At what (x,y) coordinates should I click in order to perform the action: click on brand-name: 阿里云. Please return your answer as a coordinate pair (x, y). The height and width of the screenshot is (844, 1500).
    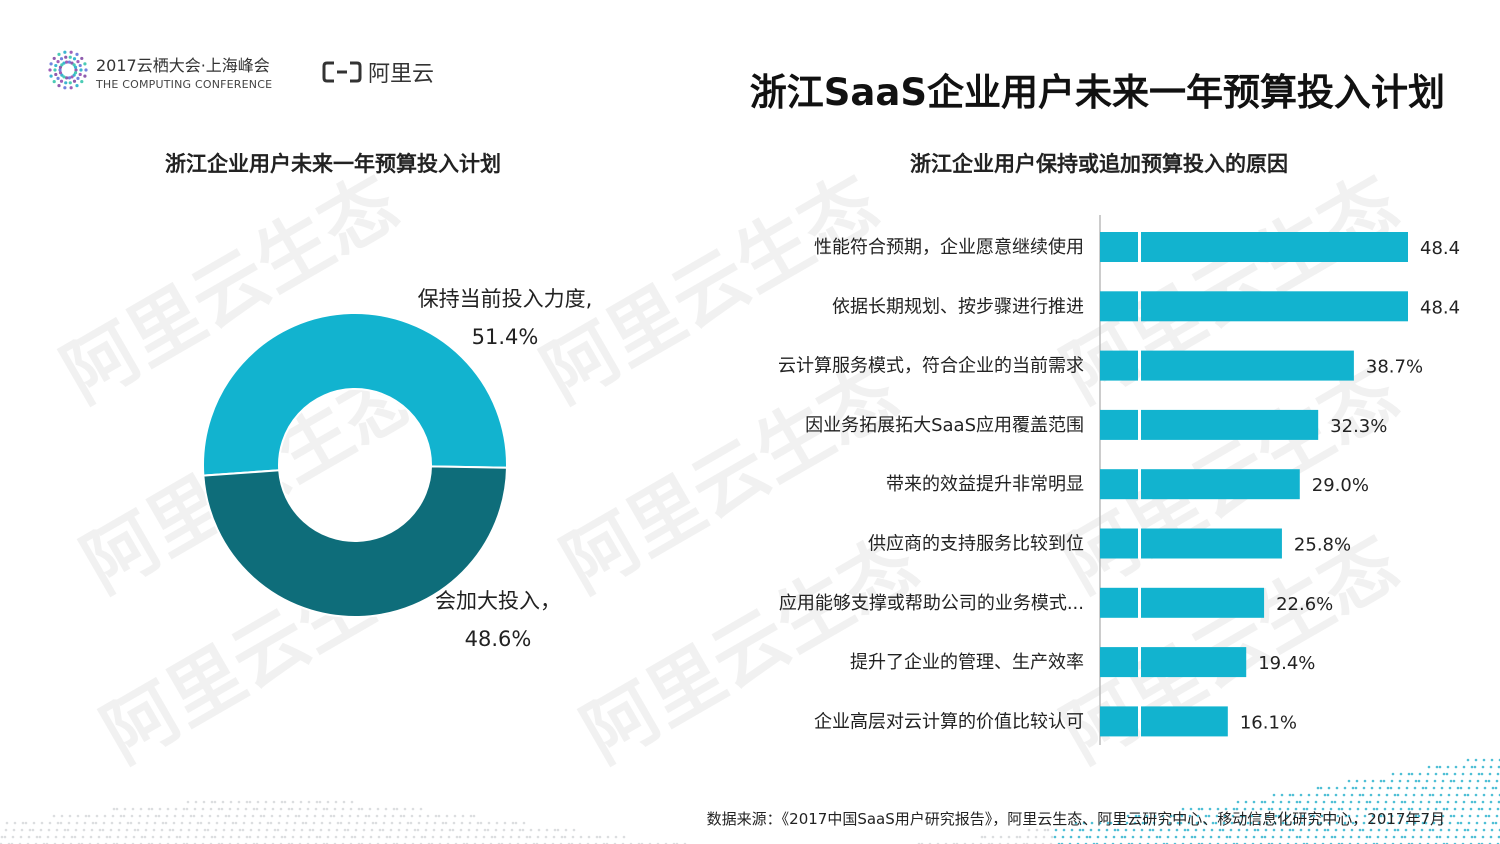
    Looking at the image, I should click on (401, 72).